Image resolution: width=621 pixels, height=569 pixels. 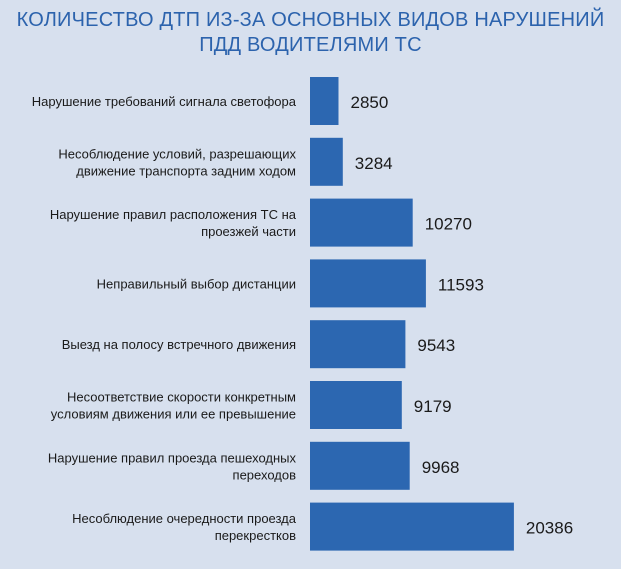 I want to click on data-label-6: 9179, so click(x=433, y=406).